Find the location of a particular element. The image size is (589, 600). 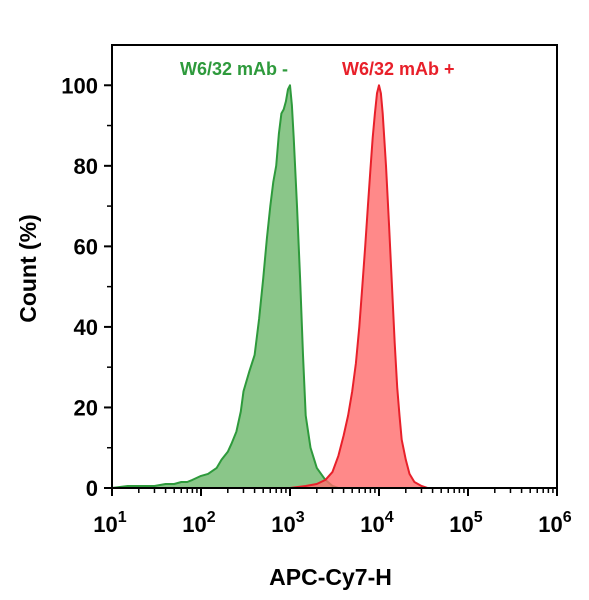

x-axis-title: APC-Cy7-H is located at coordinates (330, 577).